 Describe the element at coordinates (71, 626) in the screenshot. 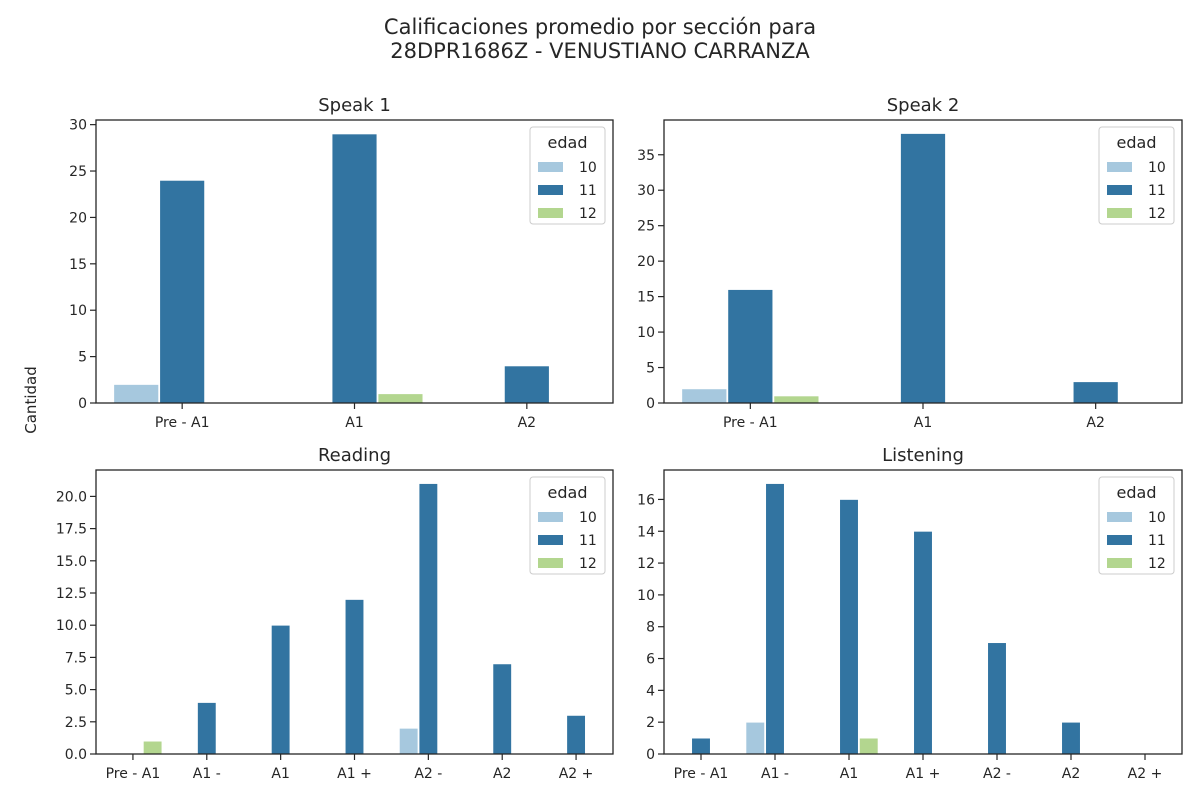

I see `y-tick-label: 10.0` at that location.